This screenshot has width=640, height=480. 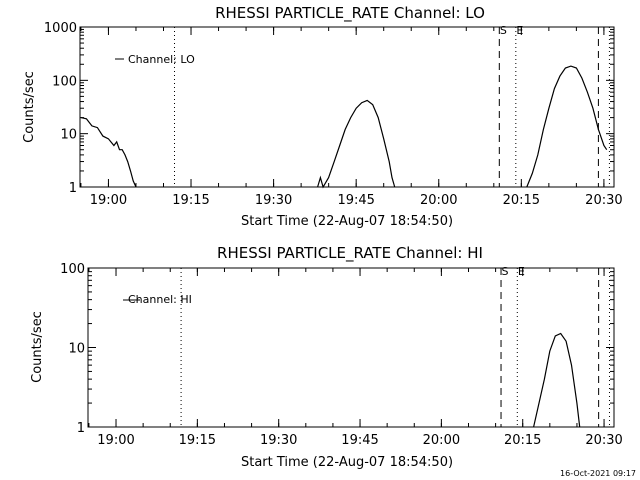 I want to click on chart-title-lo: RHESSI PARTICLE_RATE Channel: LO, so click(x=350, y=13).